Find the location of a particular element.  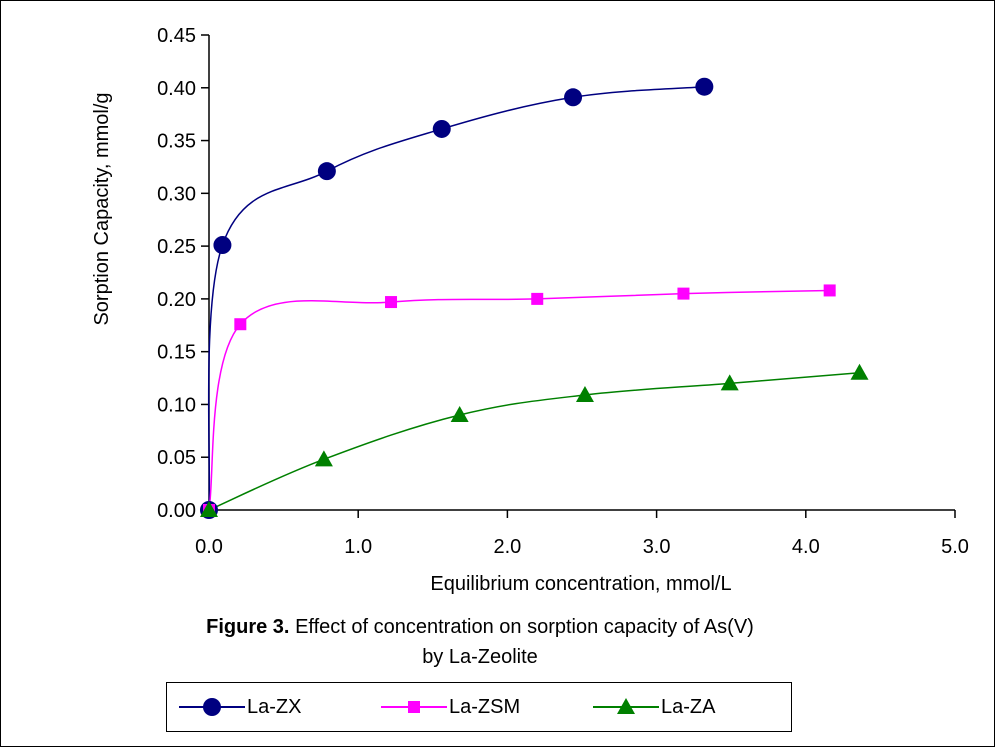

x-tick-label: 5.0 is located at coordinates (955, 547).